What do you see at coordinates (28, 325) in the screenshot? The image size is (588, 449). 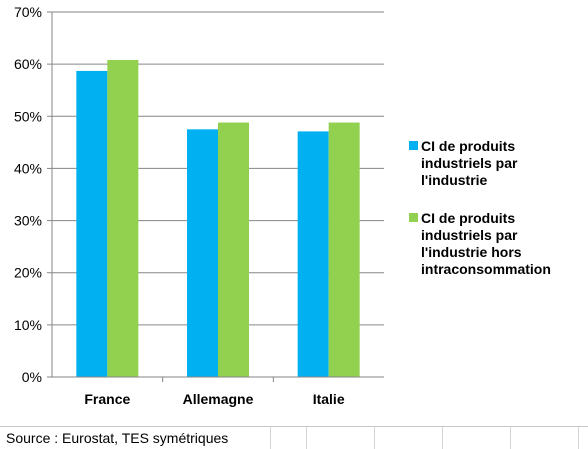 I see `y-tick-label: 10%` at bounding box center [28, 325].